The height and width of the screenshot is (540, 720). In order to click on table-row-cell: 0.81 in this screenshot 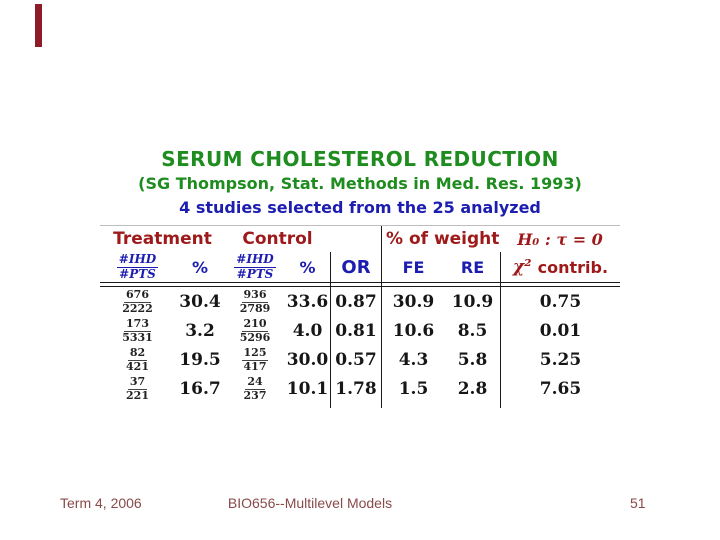, I will do `click(356, 330)`.